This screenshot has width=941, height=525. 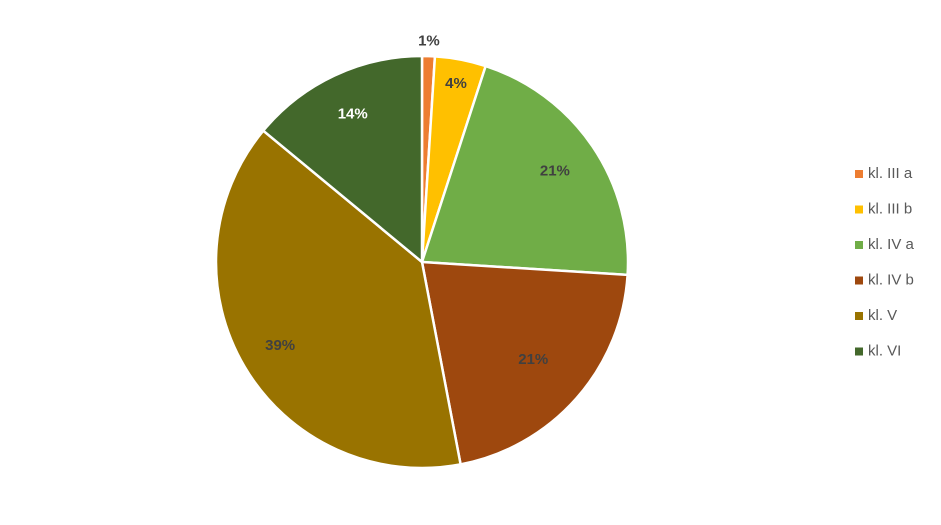 I want to click on legend-label: kl. VI, so click(x=884, y=350).